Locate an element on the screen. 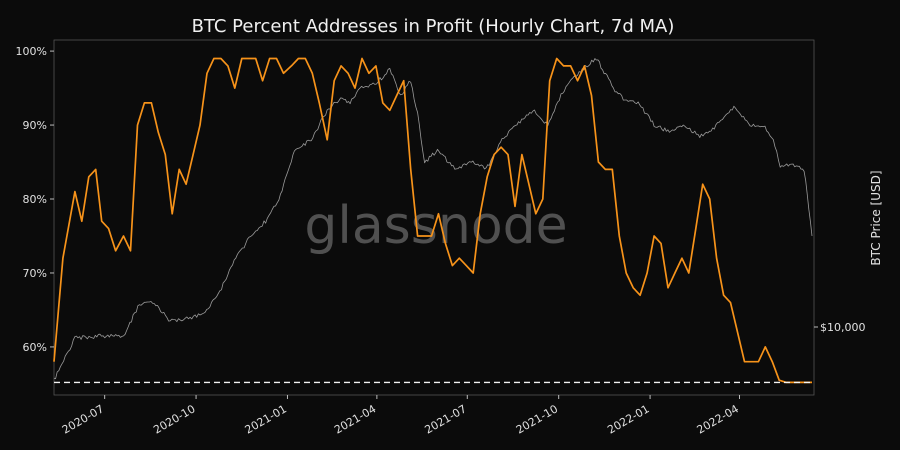 This screenshot has width=900, height=450. right-tick-label: $10,000 is located at coordinates (843, 327).